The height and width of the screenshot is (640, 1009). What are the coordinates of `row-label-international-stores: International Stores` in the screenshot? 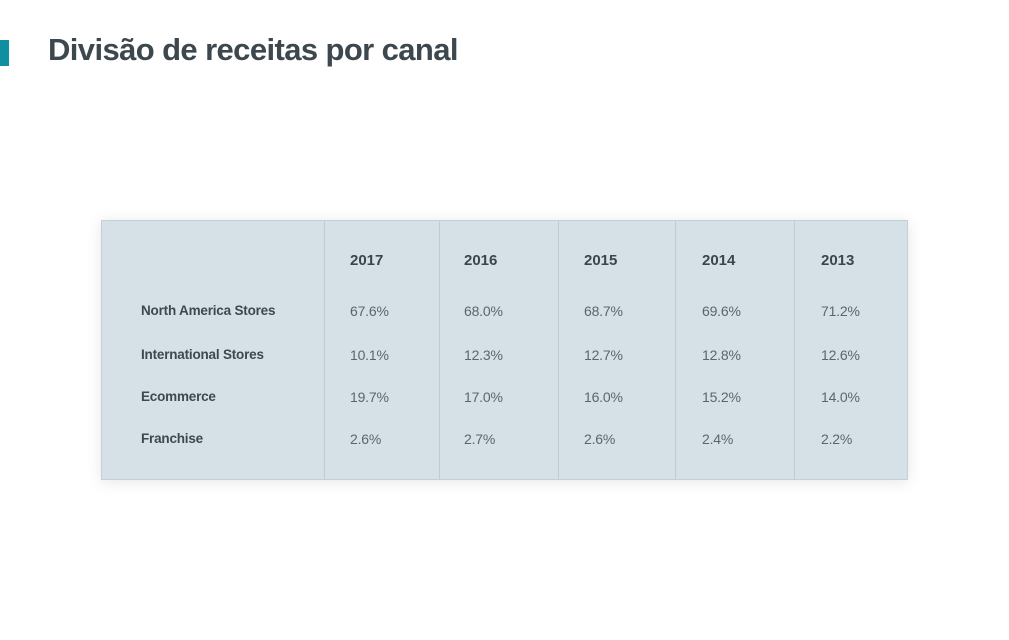 It's located at (202, 354).